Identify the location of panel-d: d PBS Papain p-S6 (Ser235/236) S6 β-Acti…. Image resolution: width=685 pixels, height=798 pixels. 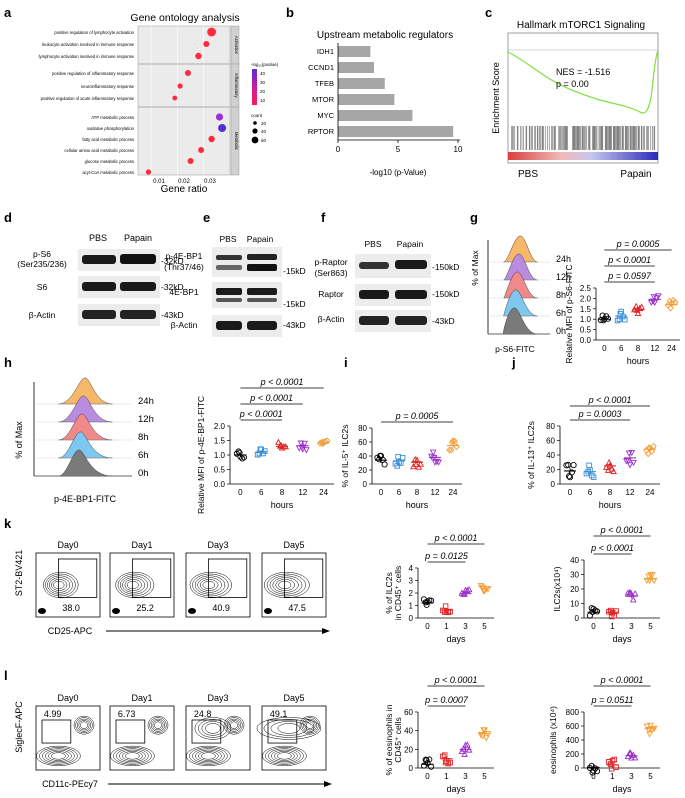
(94, 268).